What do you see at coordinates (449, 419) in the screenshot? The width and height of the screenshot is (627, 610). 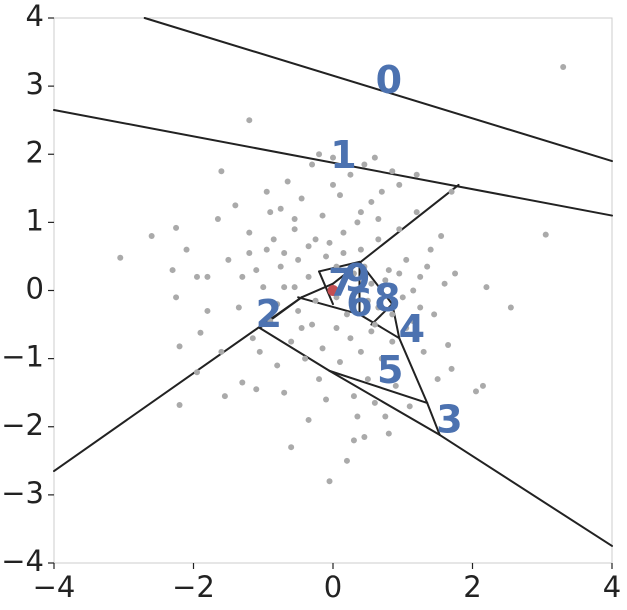 I see `region-label: 3` at bounding box center [449, 419].